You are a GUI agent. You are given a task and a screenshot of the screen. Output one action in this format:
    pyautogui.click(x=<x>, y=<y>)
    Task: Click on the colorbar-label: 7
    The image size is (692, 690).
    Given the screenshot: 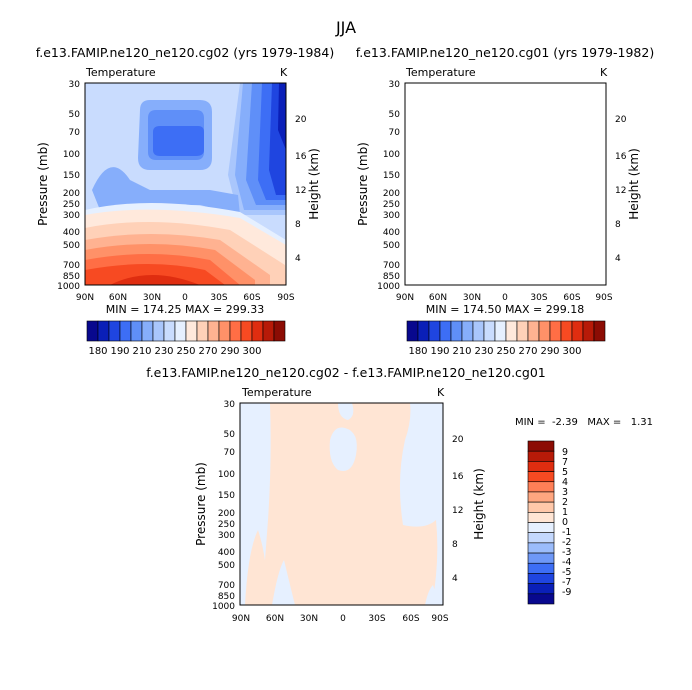 What is the action you would take?
    pyautogui.click(x=565, y=462)
    